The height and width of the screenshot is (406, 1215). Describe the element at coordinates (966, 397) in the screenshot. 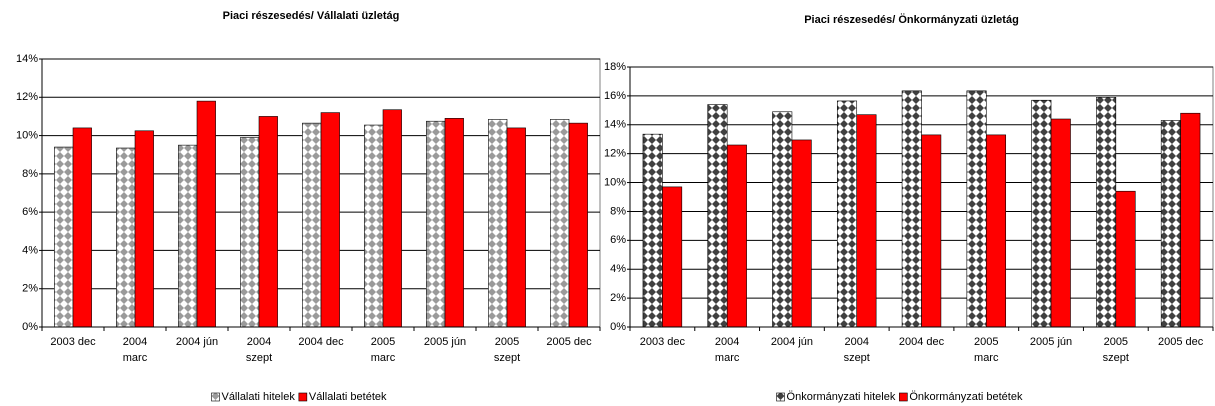

I see `legend-label: Önkormányzati betétek` at that location.